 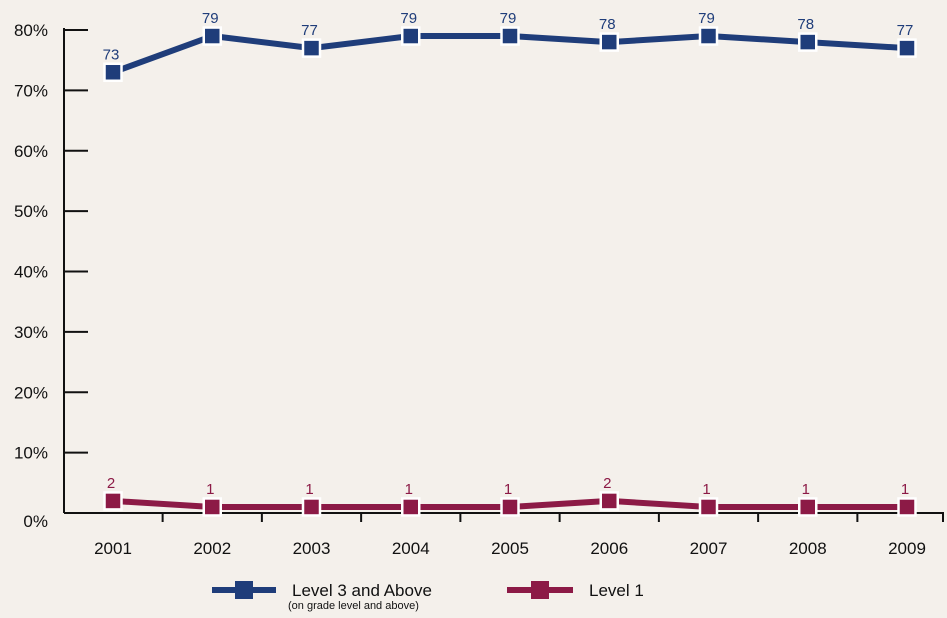 I want to click on y-tick-label: 80%, so click(x=31, y=30).